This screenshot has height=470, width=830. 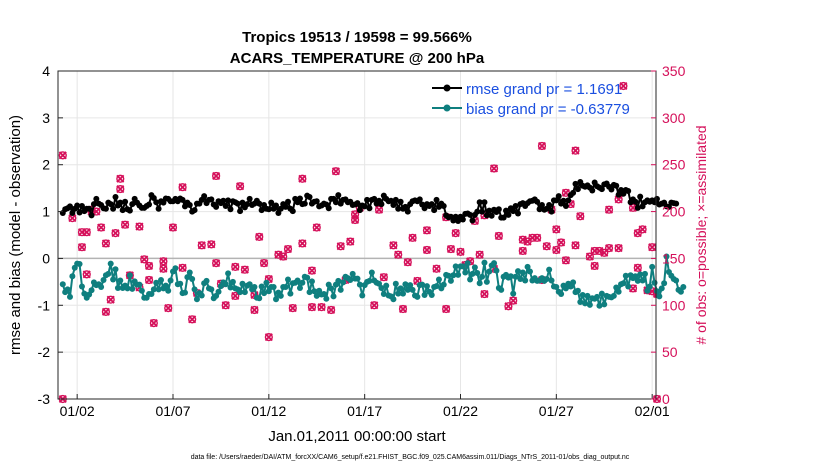 What do you see at coordinates (46, 118) in the screenshot?
I see `y-tick-label: 3` at bounding box center [46, 118].